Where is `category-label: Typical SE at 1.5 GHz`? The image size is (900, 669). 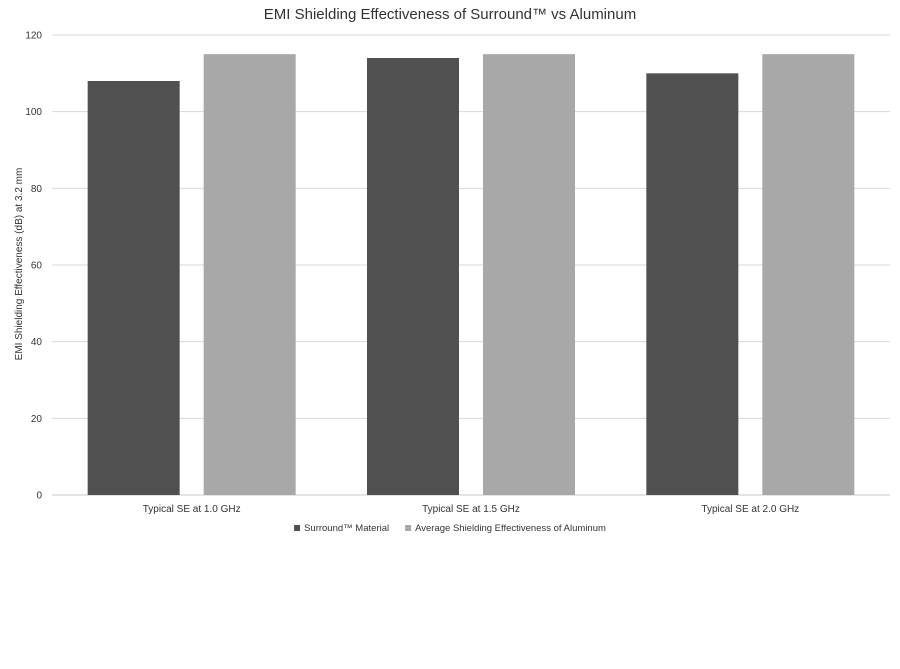 category-label: Typical SE at 1.5 GHz is located at coordinates (471, 509).